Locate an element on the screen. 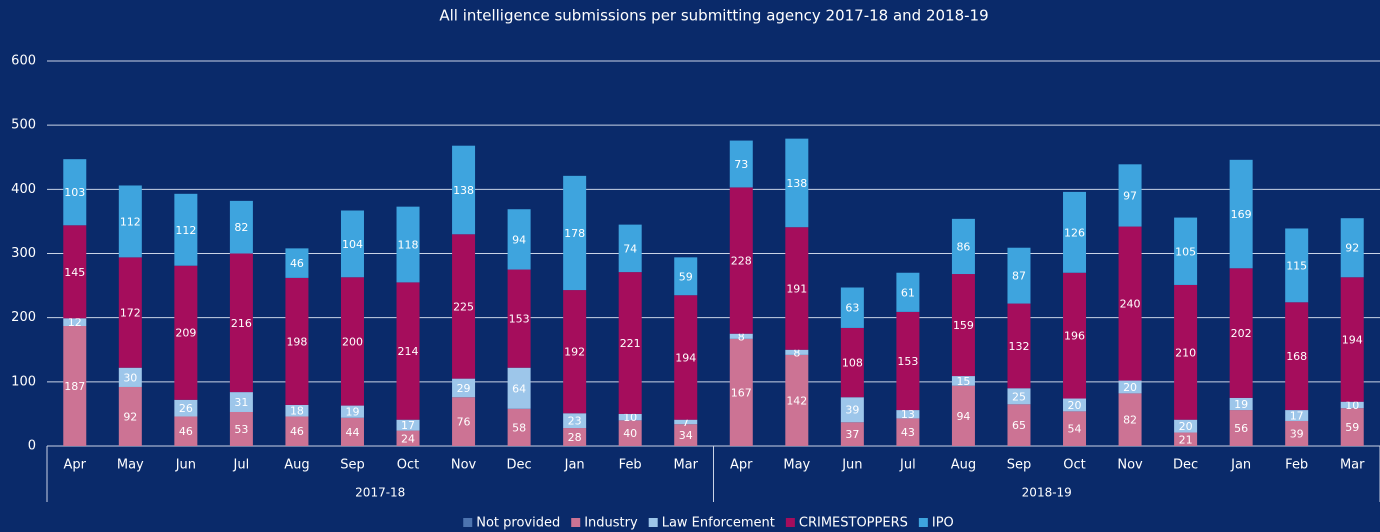  data-label: 23 is located at coordinates (575, 421).